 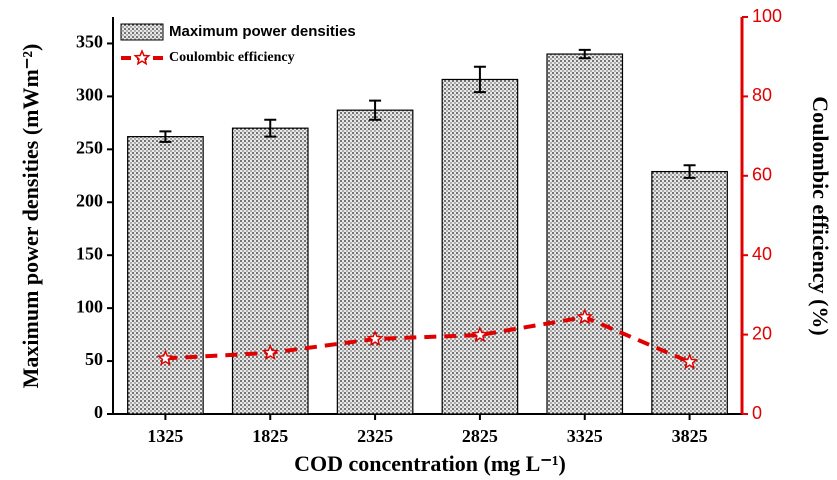 What do you see at coordinates (762, 254) in the screenshot?
I see `y2-tick-label: 40` at bounding box center [762, 254].